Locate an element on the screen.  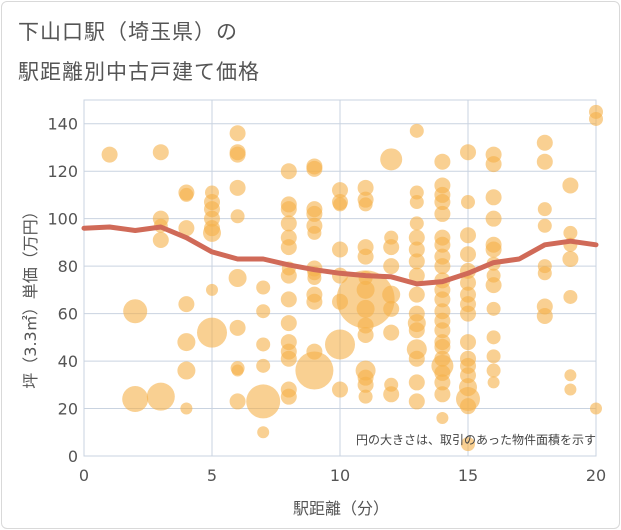
trend-line is located at coordinates (340, 255).